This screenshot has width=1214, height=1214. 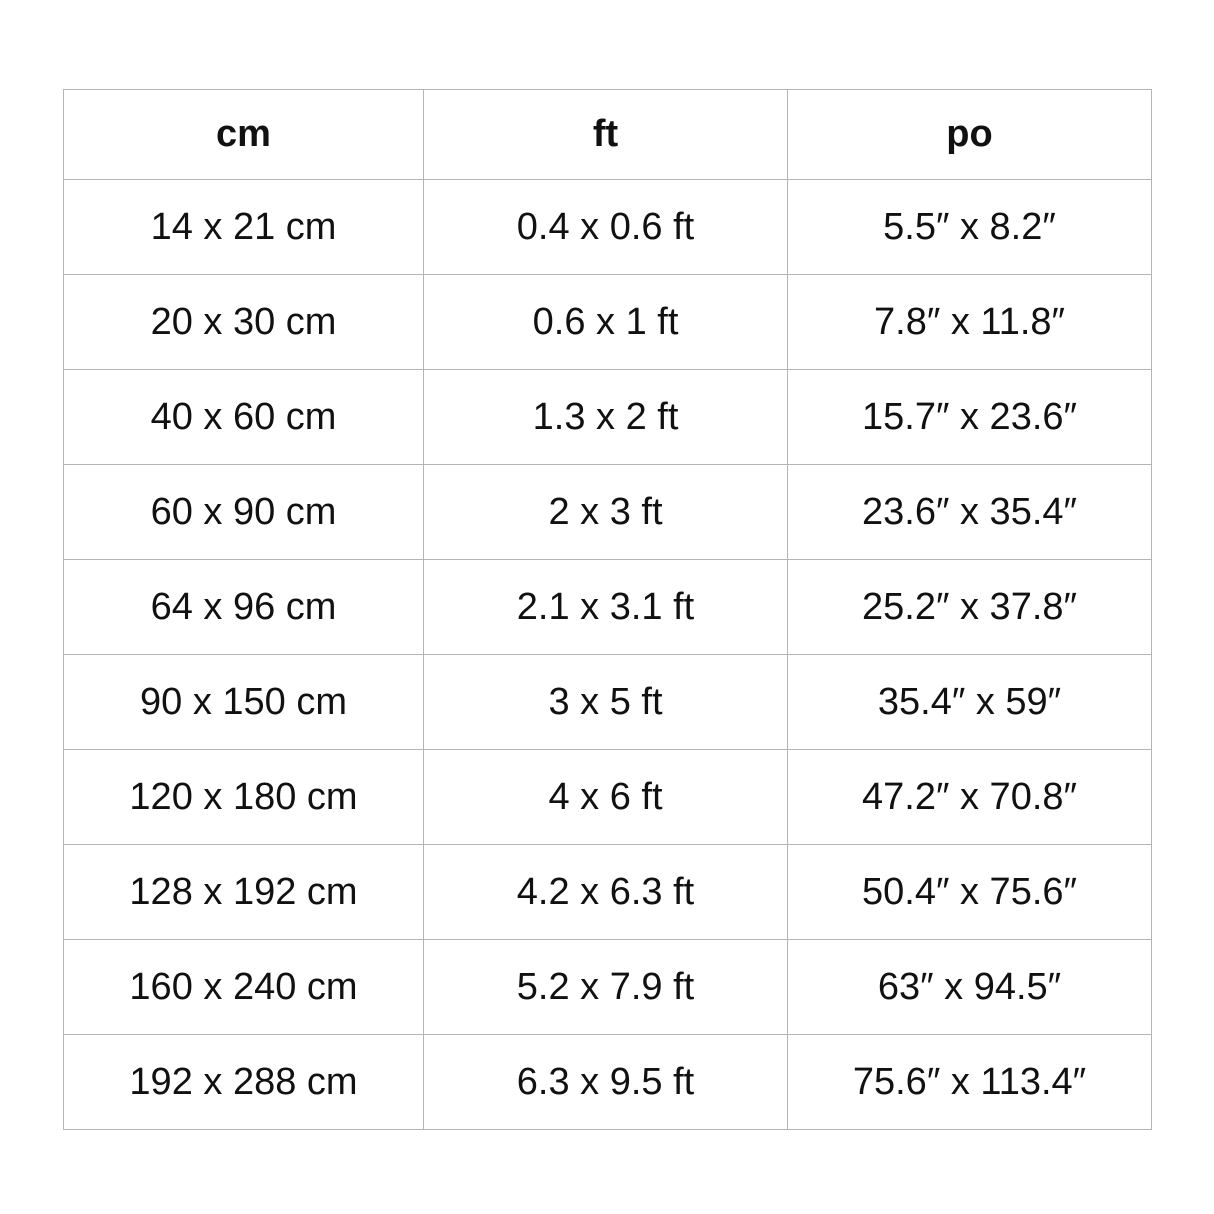 I want to click on cell-po: 5.5″ x 8.2″, so click(x=969, y=227).